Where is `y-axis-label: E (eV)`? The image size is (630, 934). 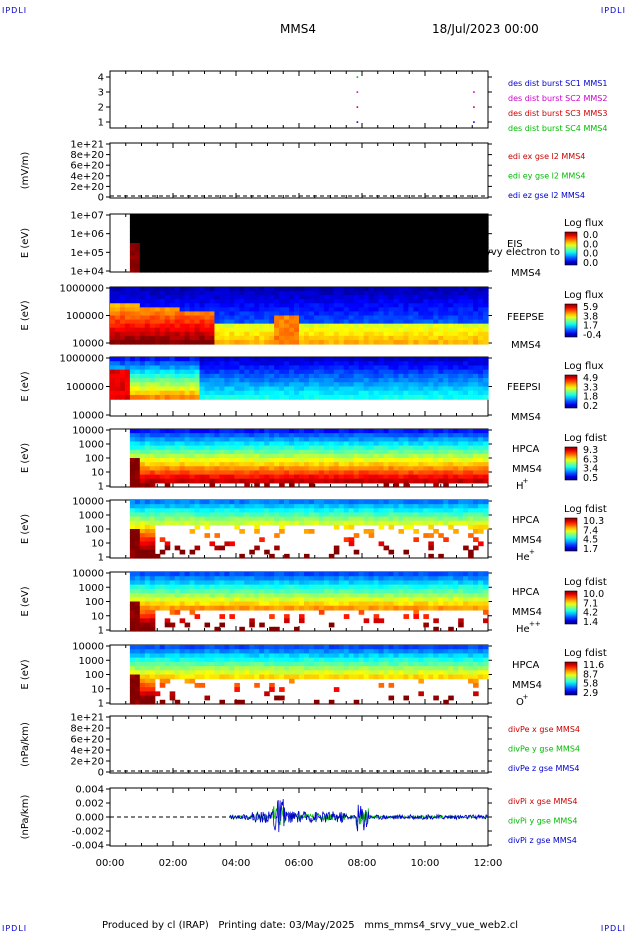 y-axis-label: E (eV) is located at coordinates (25, 601).